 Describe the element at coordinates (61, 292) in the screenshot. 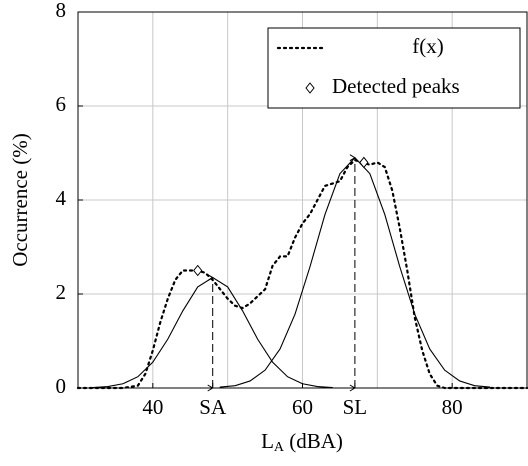

I see `y-tick-label: 2` at that location.